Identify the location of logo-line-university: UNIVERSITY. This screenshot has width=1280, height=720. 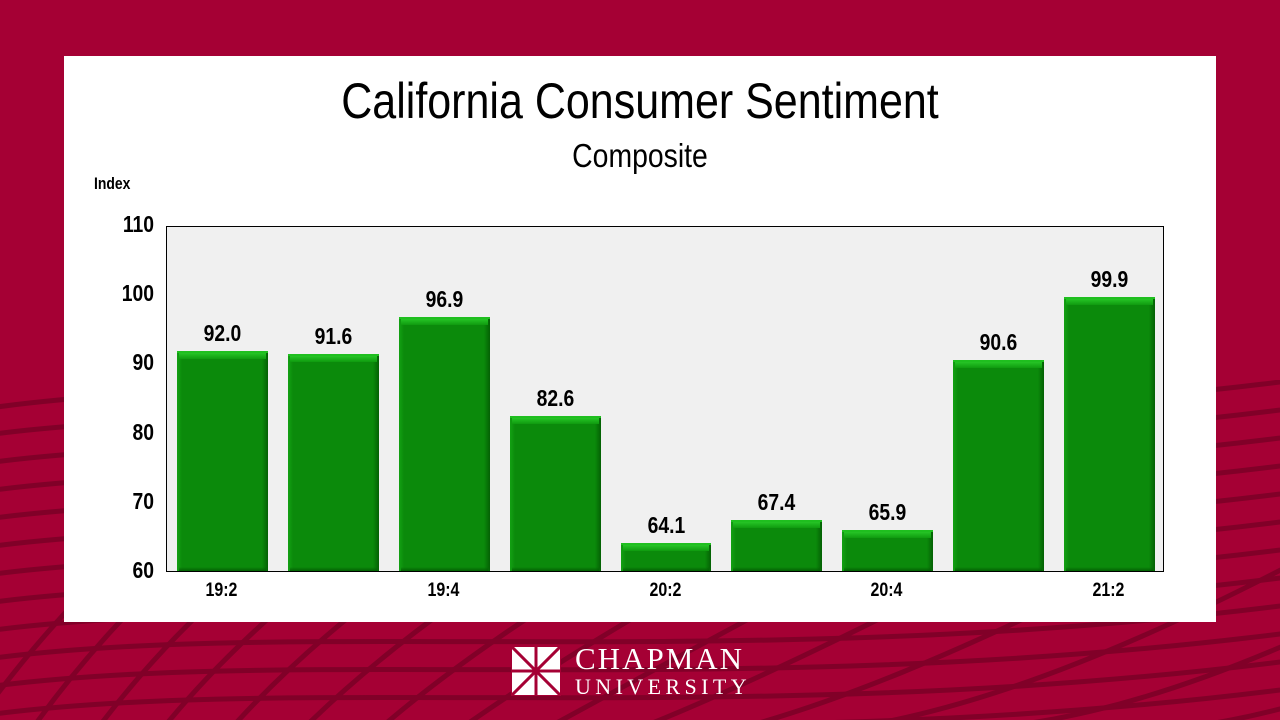
(663, 686).